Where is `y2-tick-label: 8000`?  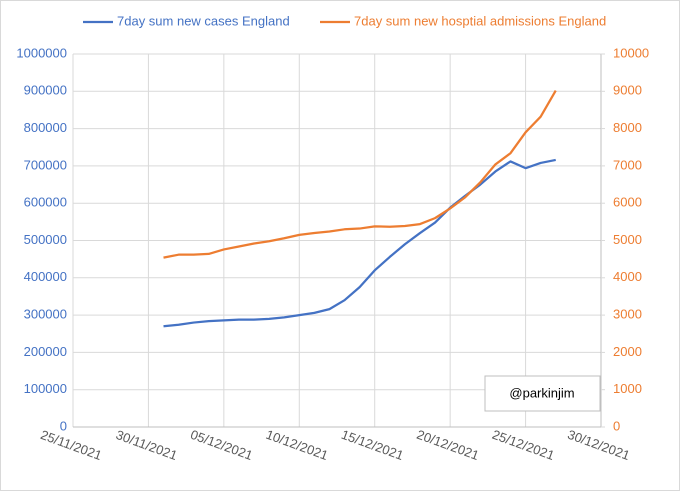
y2-tick-label: 8000 is located at coordinates (627, 127).